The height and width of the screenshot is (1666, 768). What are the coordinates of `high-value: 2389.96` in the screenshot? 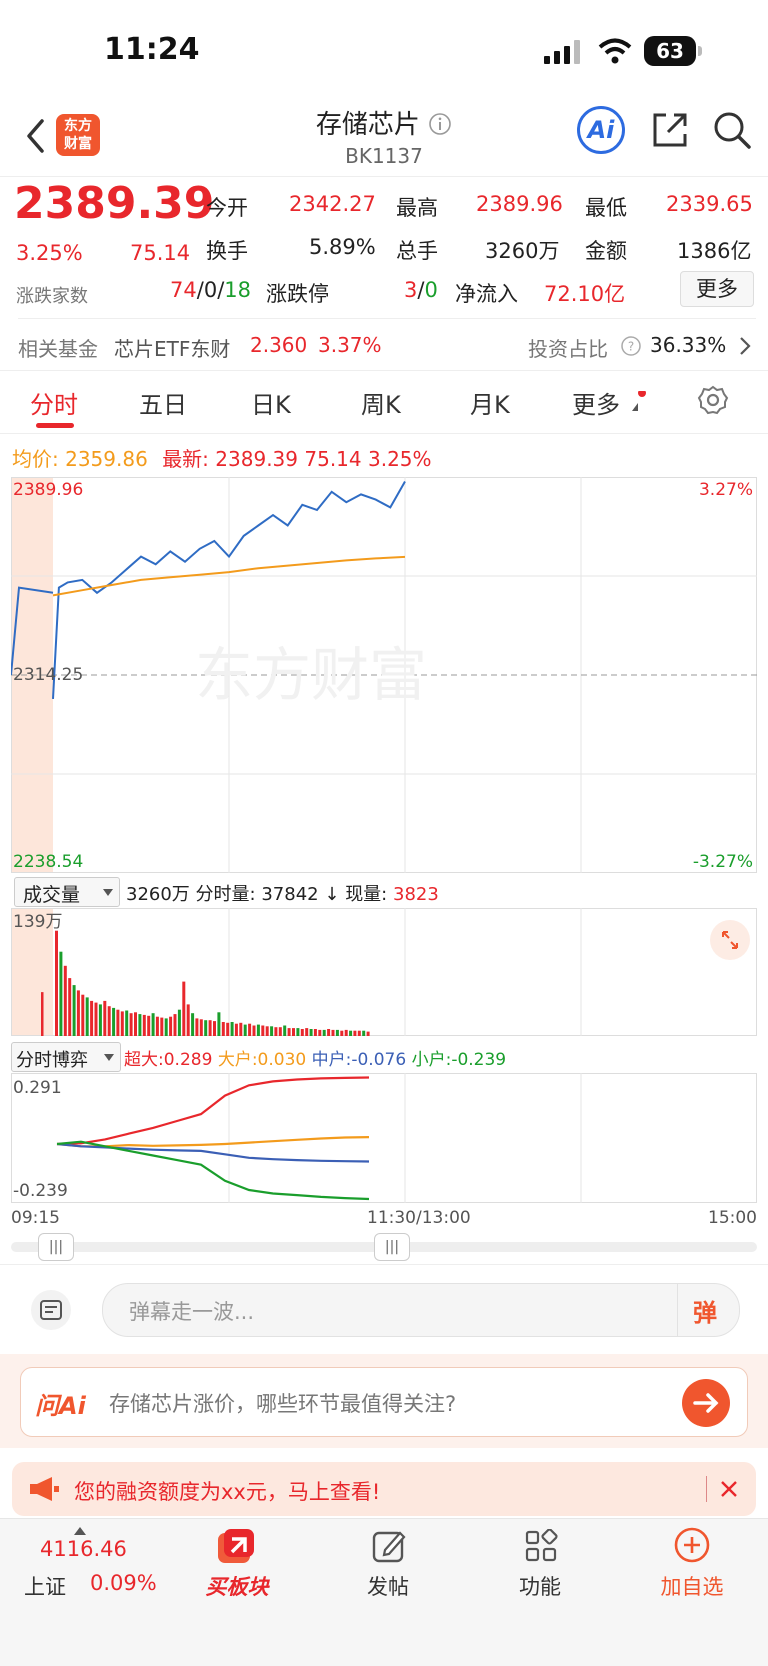 It's located at (519, 204).